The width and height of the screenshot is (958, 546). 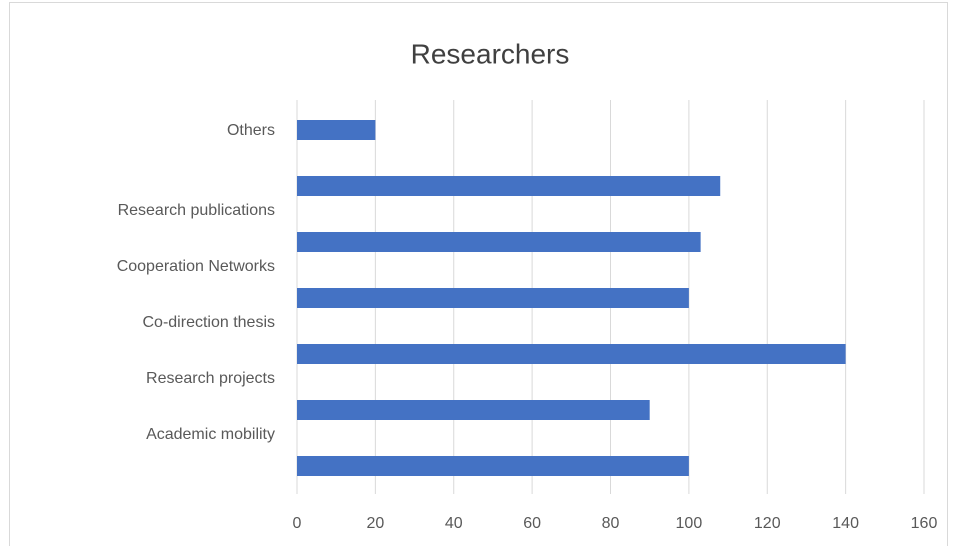 What do you see at coordinates (490, 53) in the screenshot?
I see `chart-title: Researchers` at bounding box center [490, 53].